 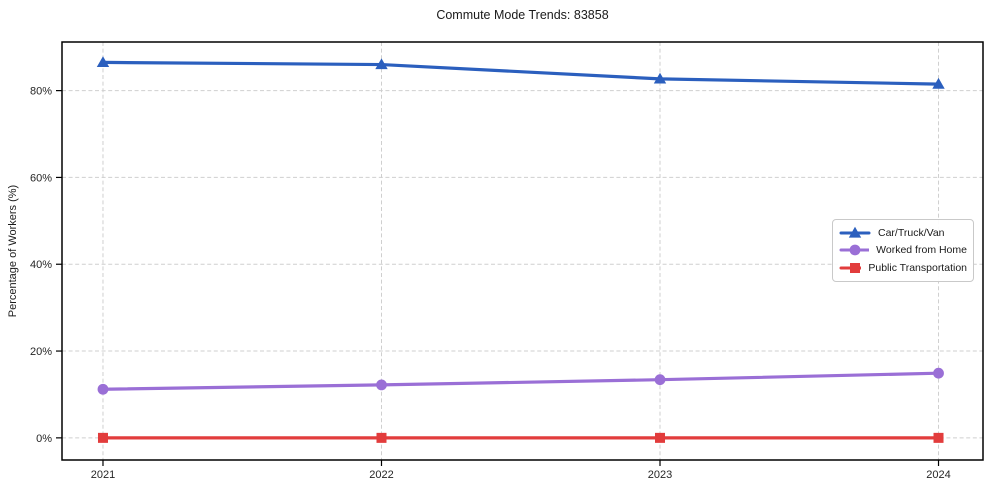 I want to click on circle-marker-icon, so click(x=854, y=250).